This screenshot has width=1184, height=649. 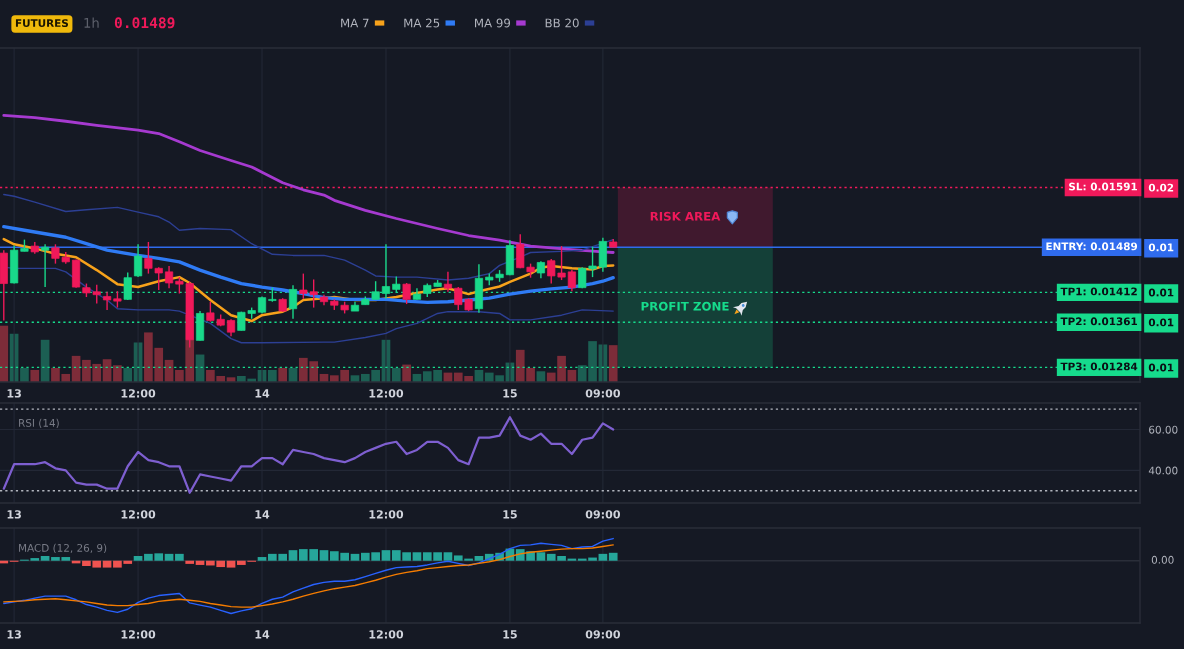 What do you see at coordinates (42, 23) in the screenshot?
I see `text: FUTURES` at bounding box center [42, 23].